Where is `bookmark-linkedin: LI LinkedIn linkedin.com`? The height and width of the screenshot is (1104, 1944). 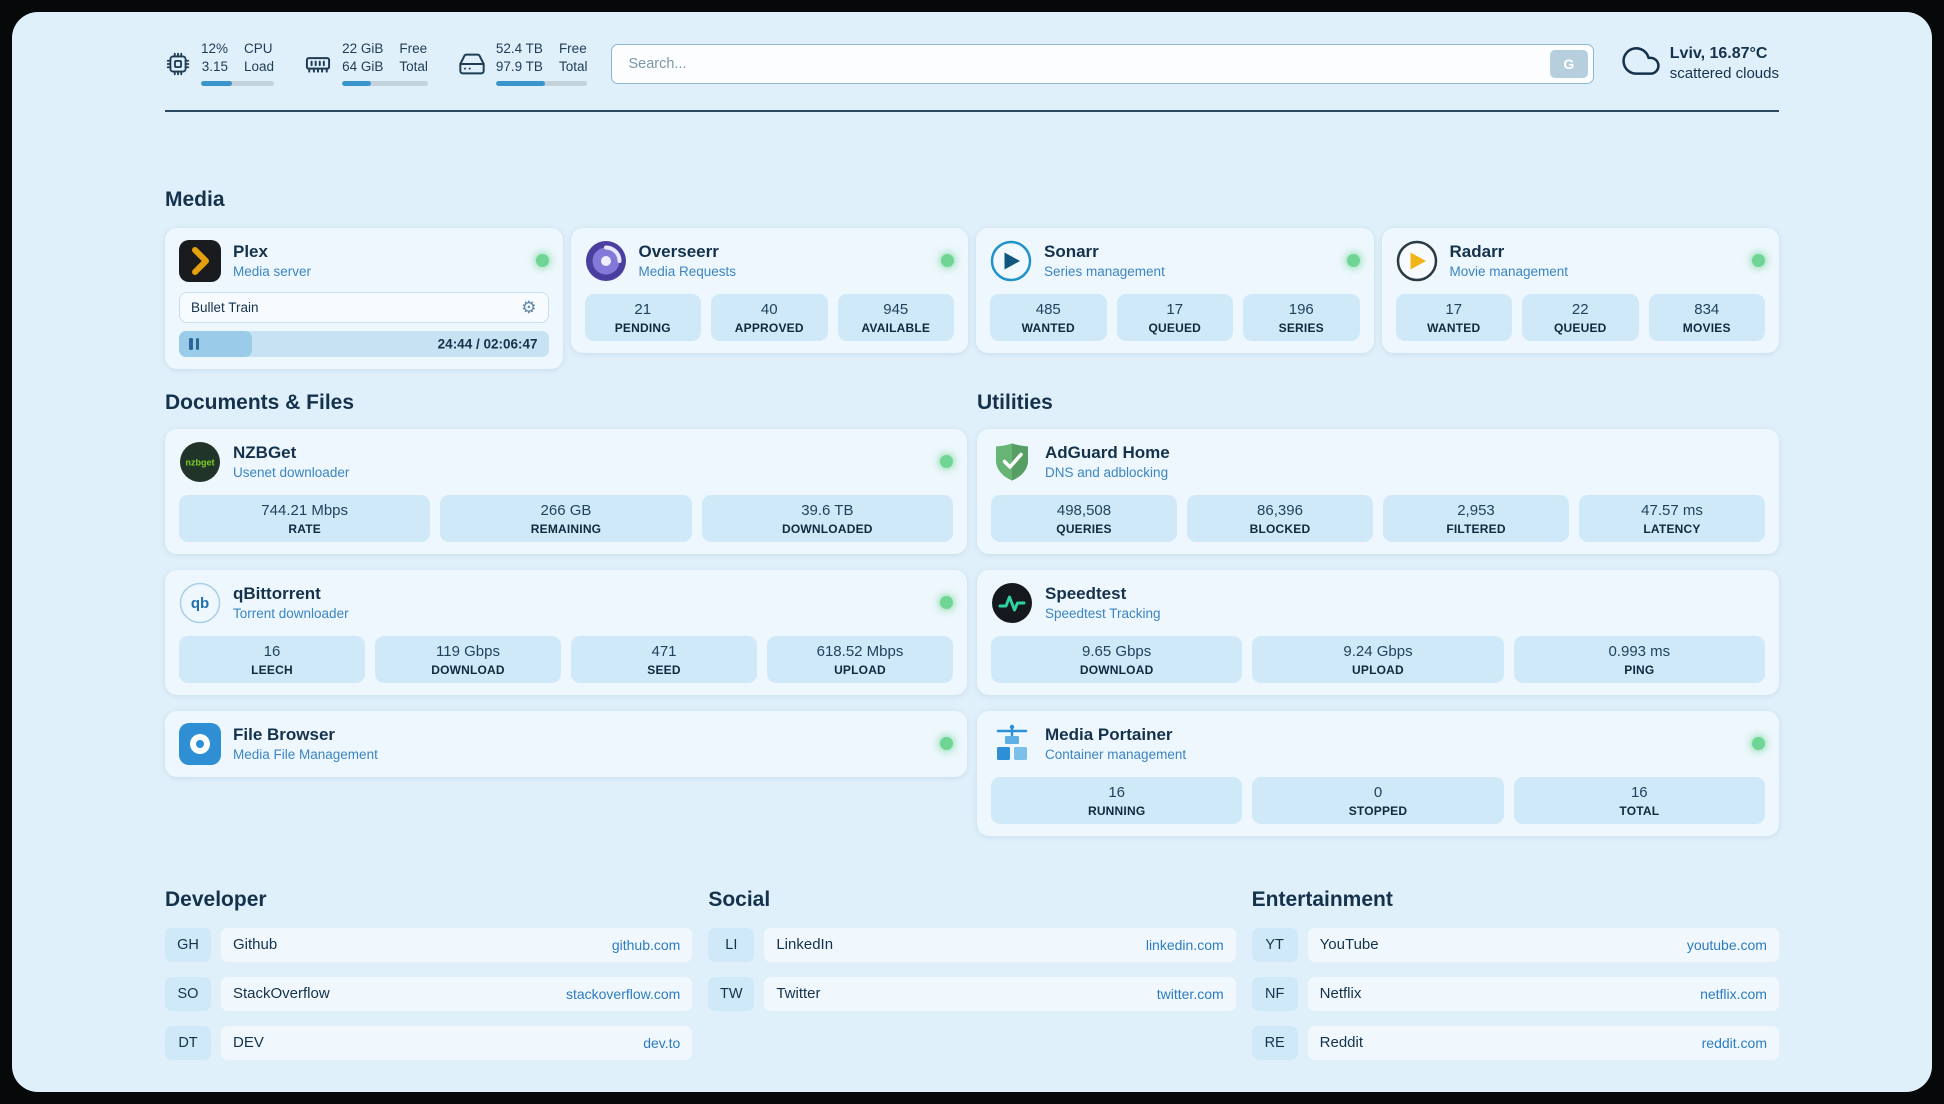 bookmark-linkedin: LI LinkedIn linkedin.com is located at coordinates (972, 944).